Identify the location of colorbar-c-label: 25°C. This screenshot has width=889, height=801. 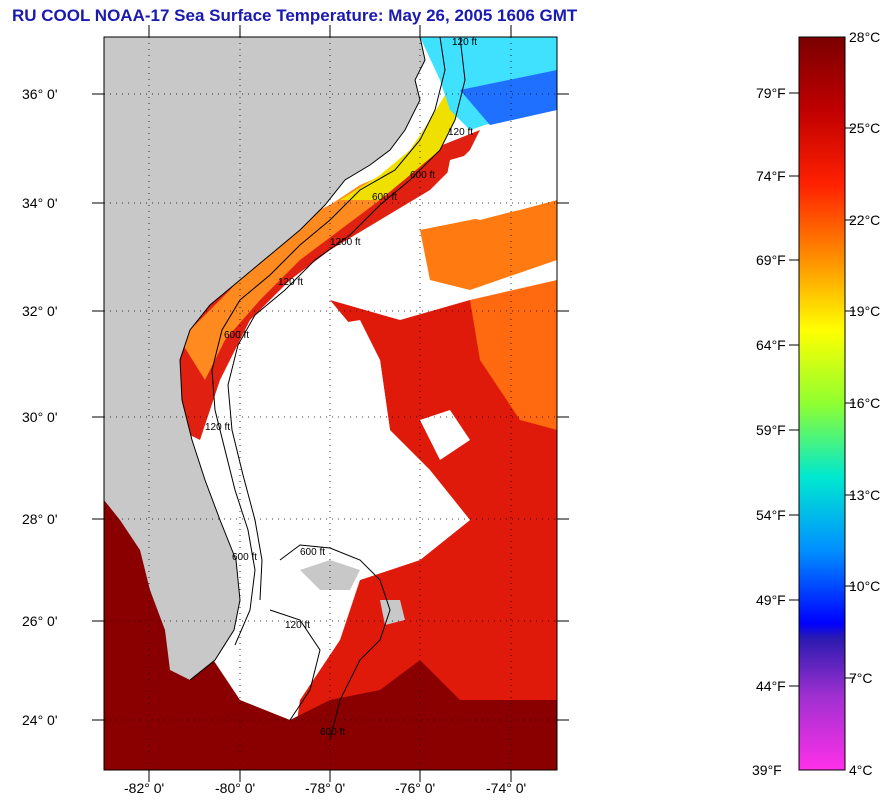
(865, 128).